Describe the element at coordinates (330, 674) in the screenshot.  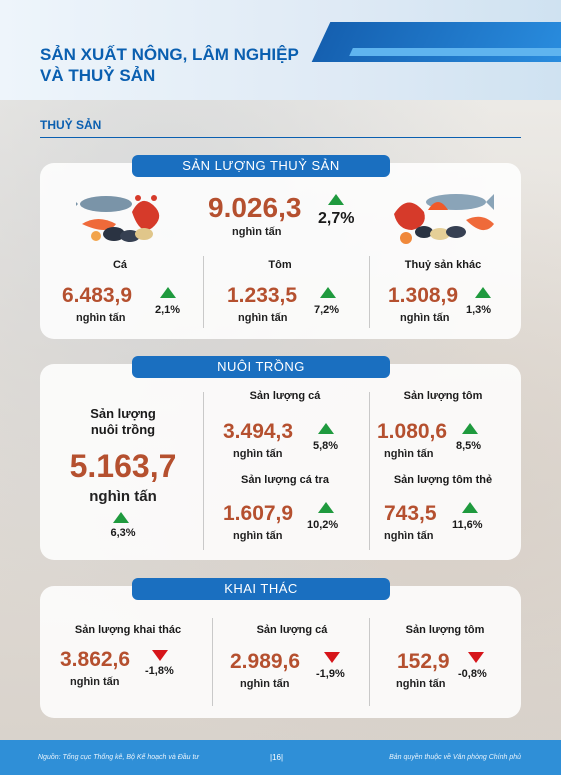
I see `capture-item-change: -1,9%` at that location.